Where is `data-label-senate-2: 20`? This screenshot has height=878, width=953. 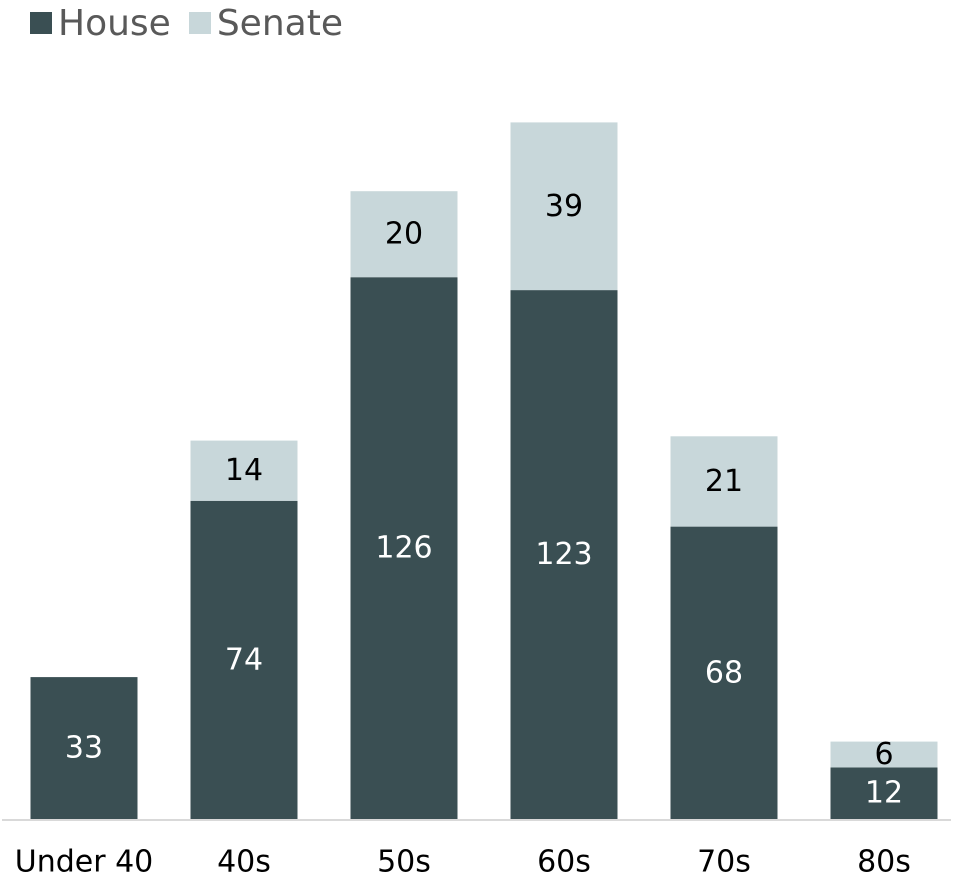 data-label-senate-2: 20 is located at coordinates (404, 234).